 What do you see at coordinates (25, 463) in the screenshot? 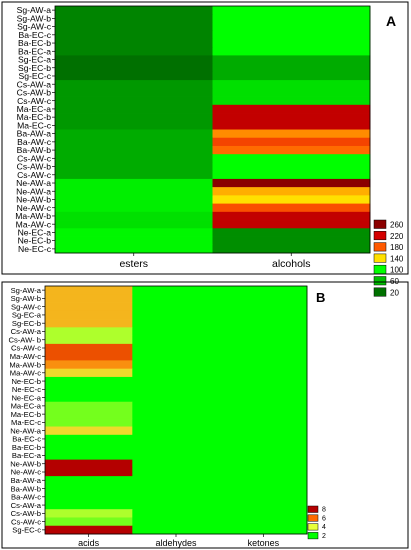
I see `row-label: Ne-AW-b` at bounding box center [25, 463].